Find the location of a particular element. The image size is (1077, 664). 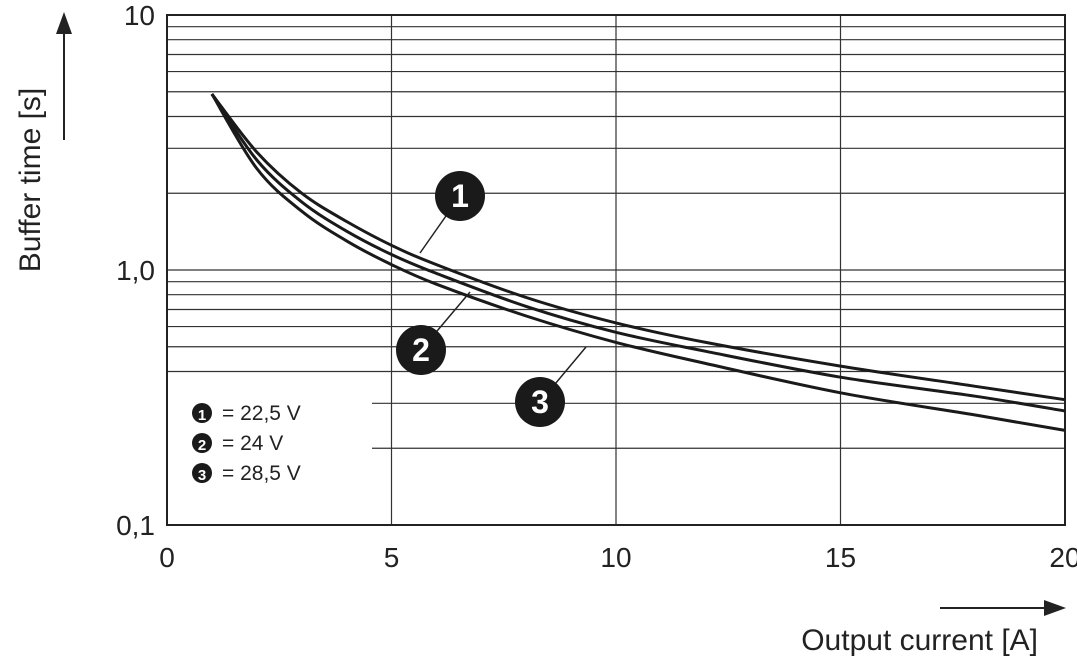

curve-markers: 1 2 3 is located at coordinates (491, 299).